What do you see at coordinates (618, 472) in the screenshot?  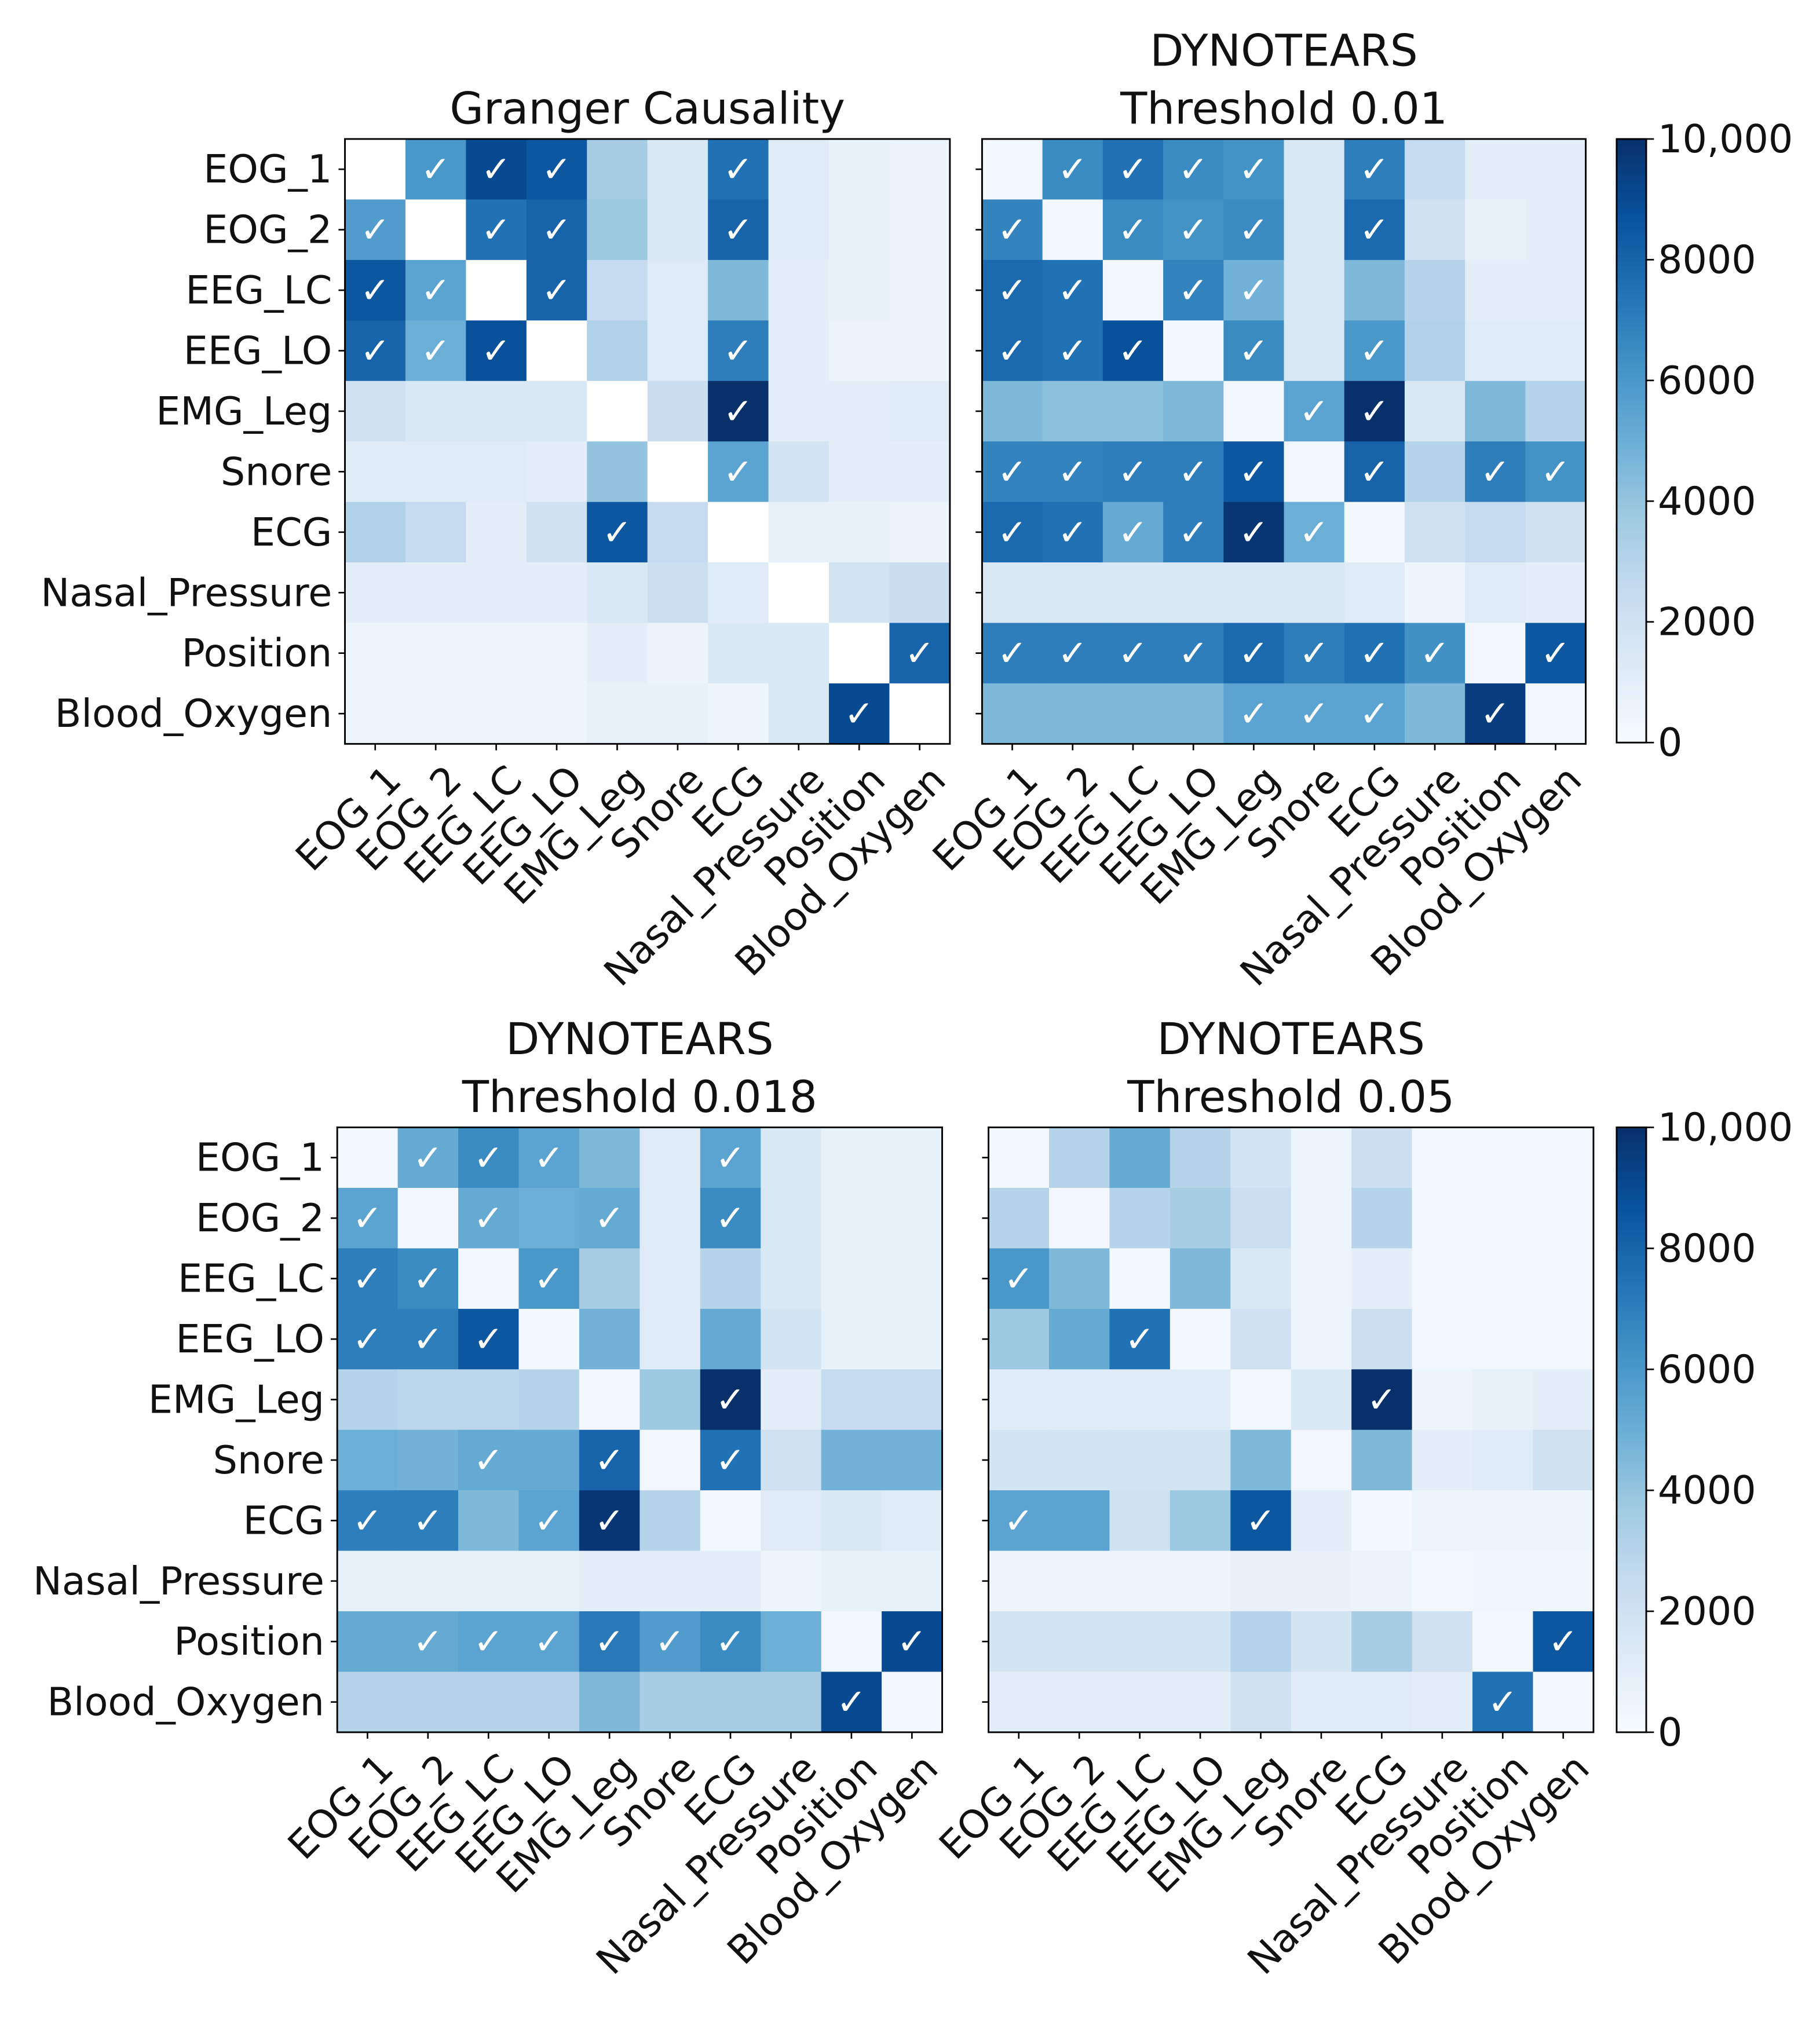 I see `cell-snore-emg-leg` at bounding box center [618, 472].